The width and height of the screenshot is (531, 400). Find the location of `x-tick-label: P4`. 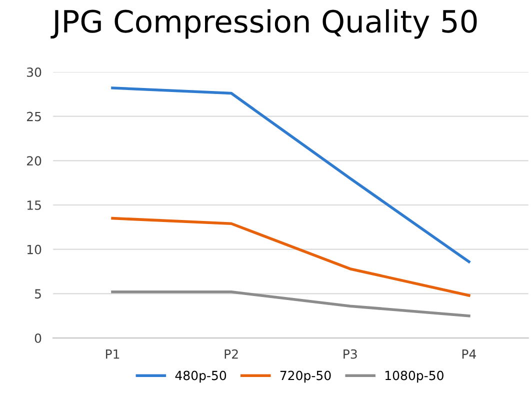

x-tick-label: P4 is located at coordinates (469, 354).